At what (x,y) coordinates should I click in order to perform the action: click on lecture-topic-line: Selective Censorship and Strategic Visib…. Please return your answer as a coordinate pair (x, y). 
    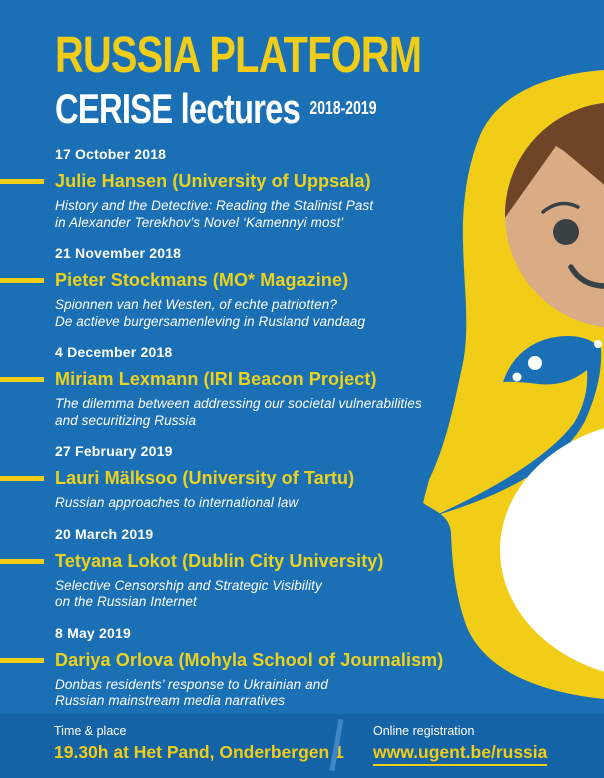
    Looking at the image, I should click on (188, 585).